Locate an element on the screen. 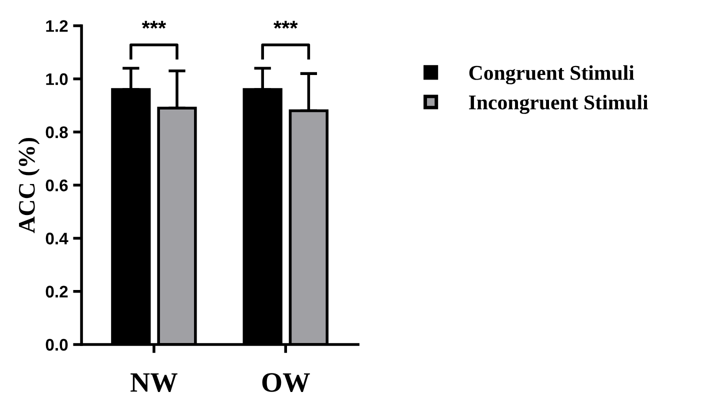  y-axis-title: ACC (%) is located at coordinates (29, 186).